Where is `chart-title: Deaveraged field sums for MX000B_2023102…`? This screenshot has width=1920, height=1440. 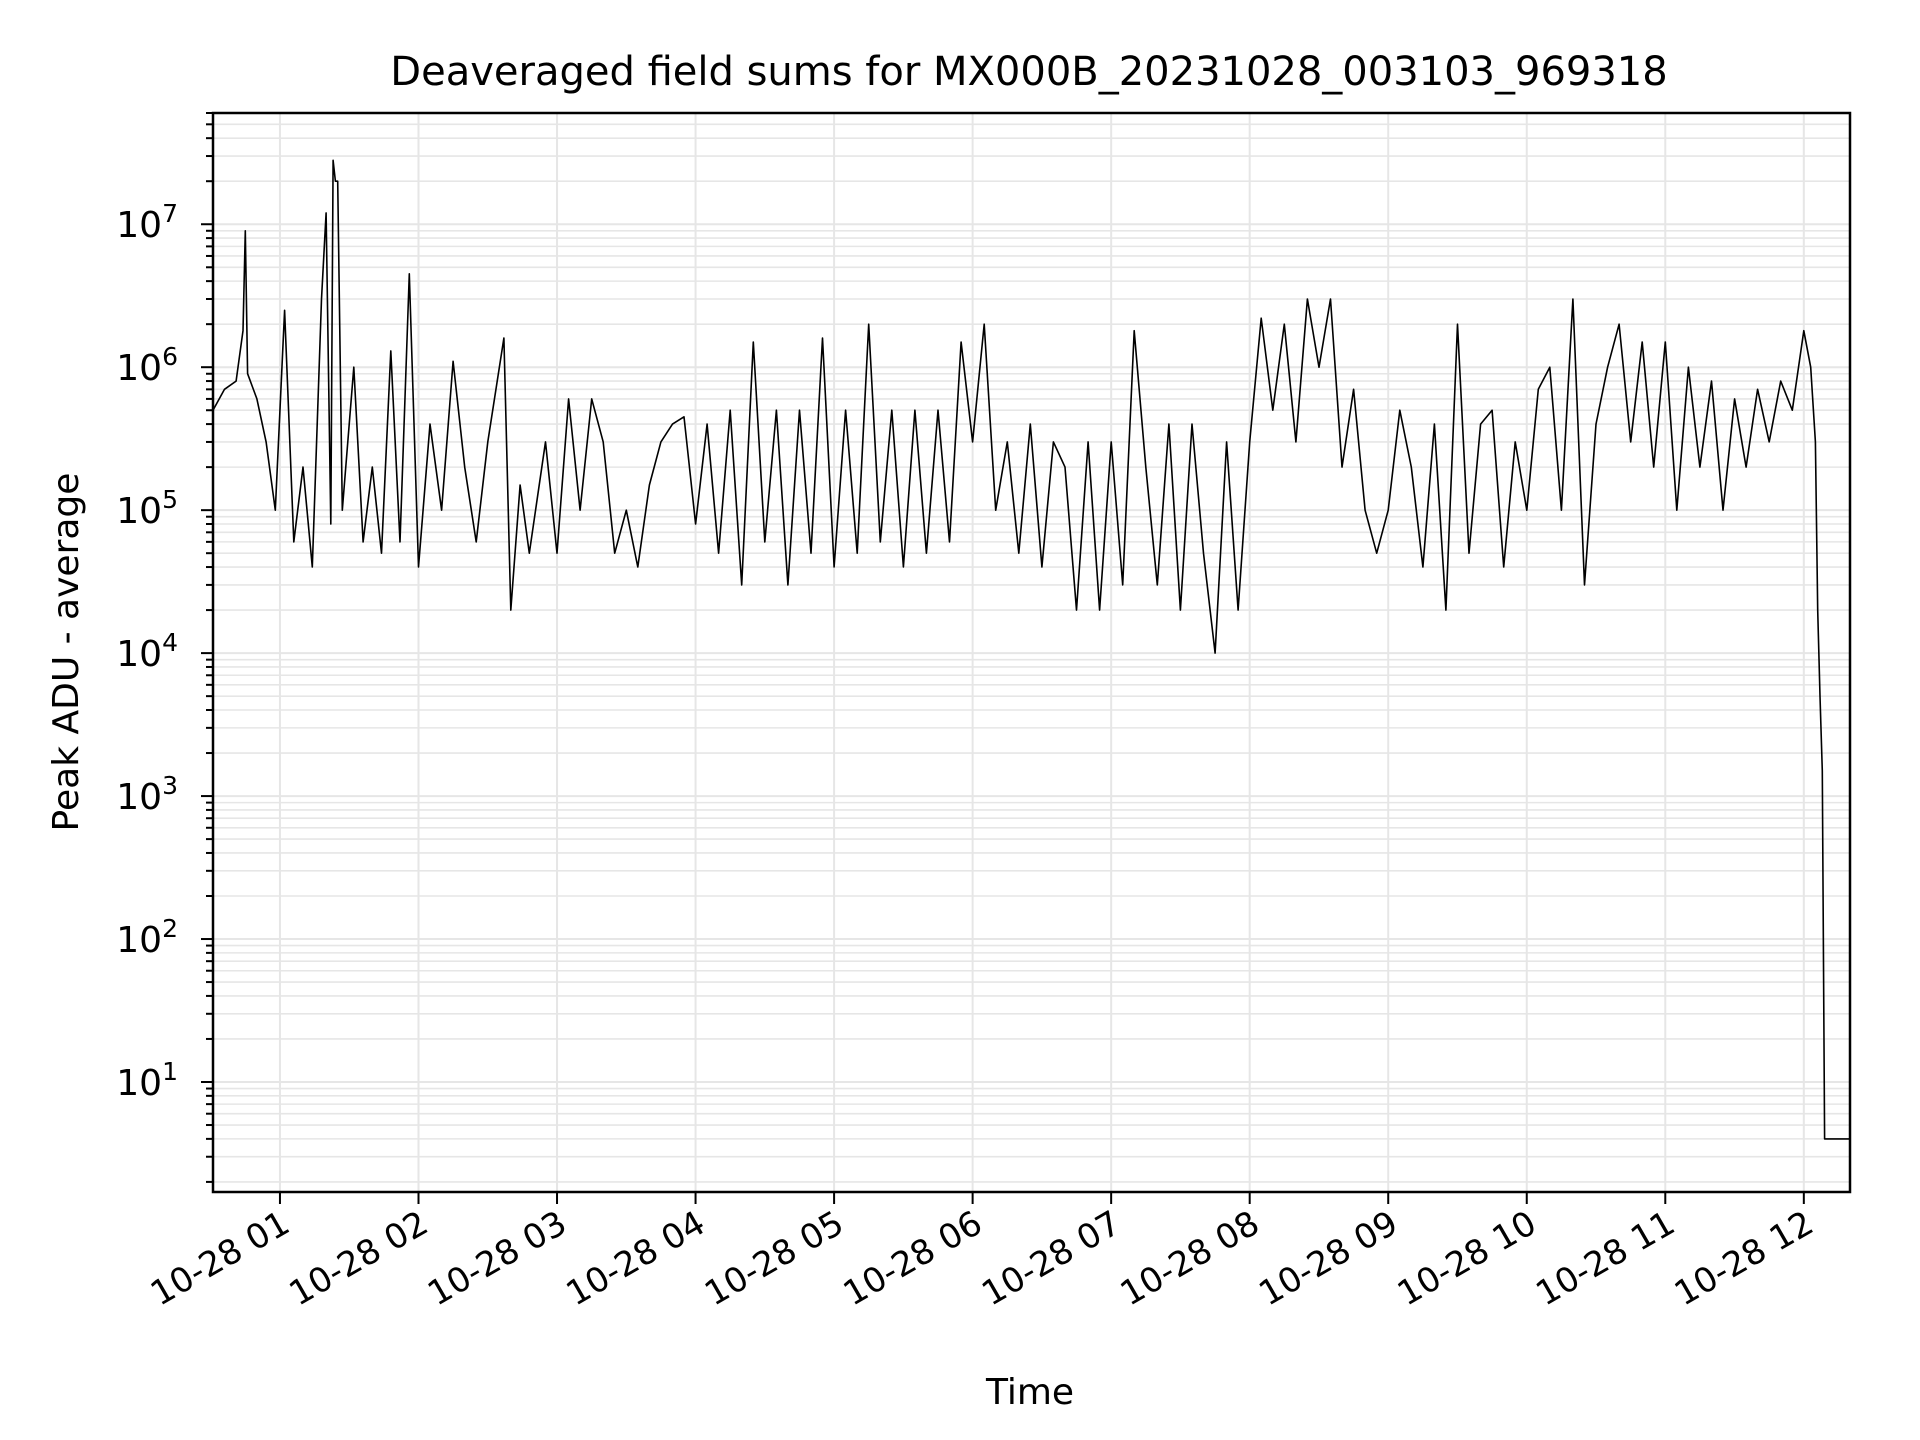
chart-title: Deaveraged field sums for MX000B_2023102… is located at coordinates (1028, 72).